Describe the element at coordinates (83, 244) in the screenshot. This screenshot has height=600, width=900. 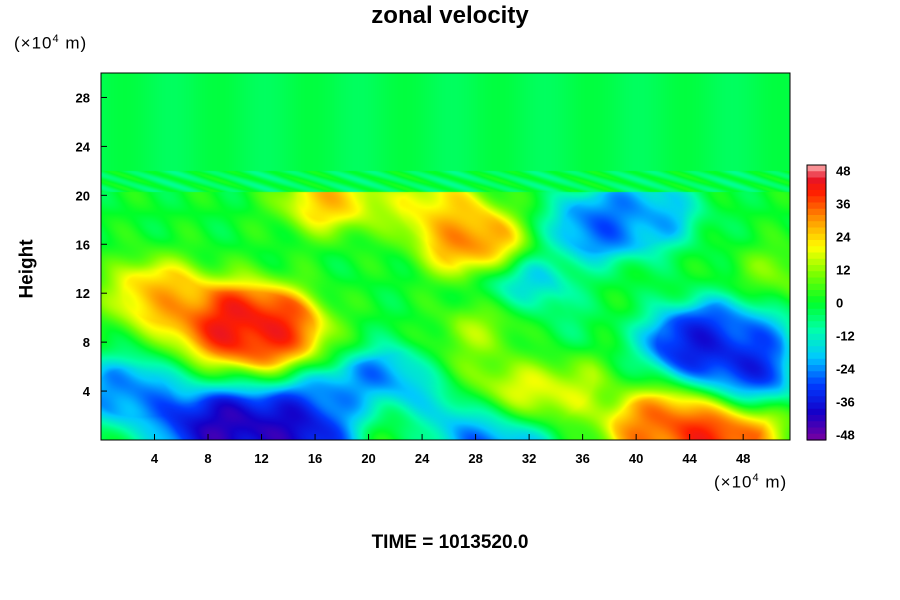
I see `y-tick-label: 16` at that location.